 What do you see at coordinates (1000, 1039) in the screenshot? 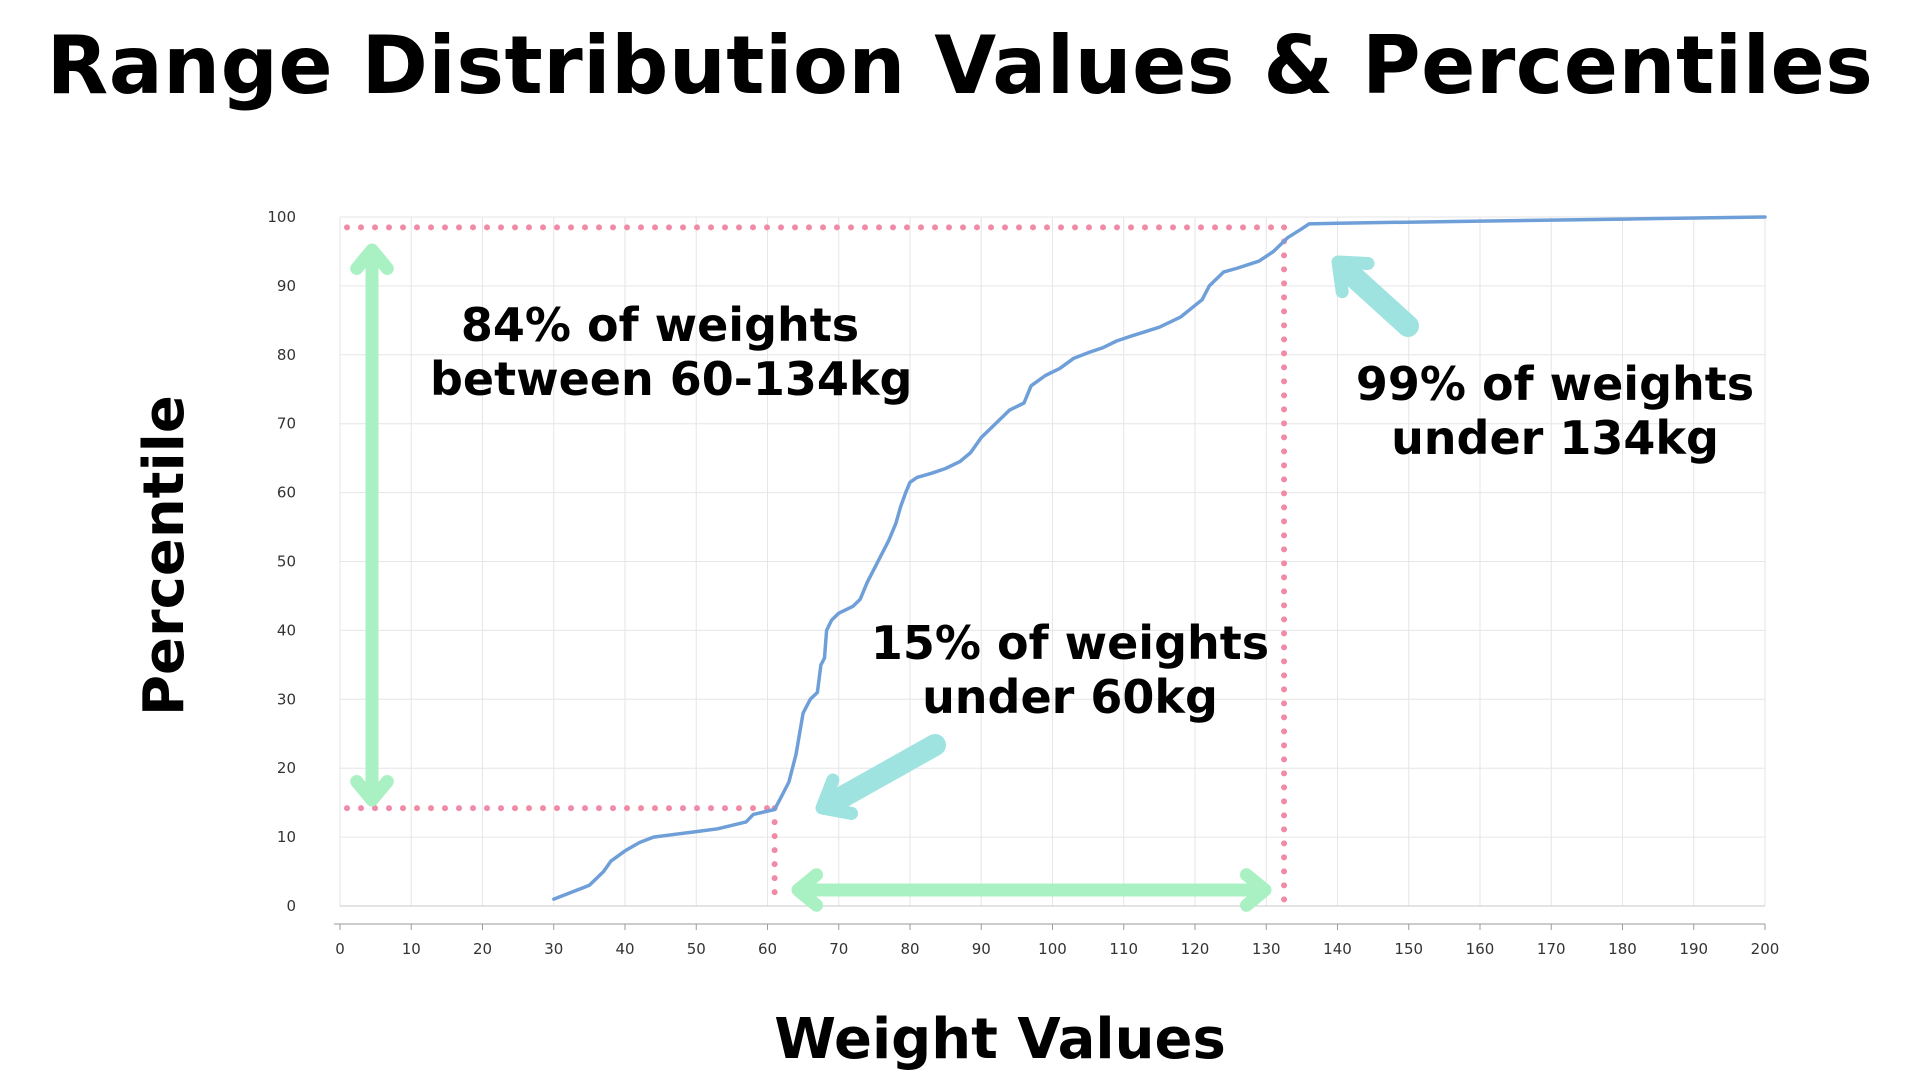
I see `x-axis-label: Weight Values` at bounding box center [1000, 1039].